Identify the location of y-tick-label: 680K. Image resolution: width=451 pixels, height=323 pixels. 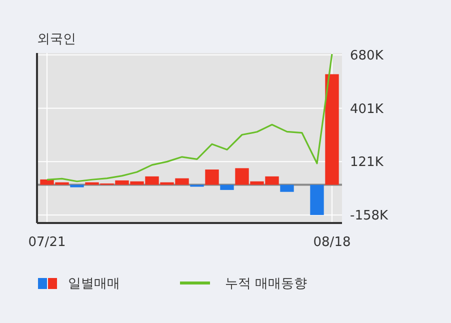
(367, 56).